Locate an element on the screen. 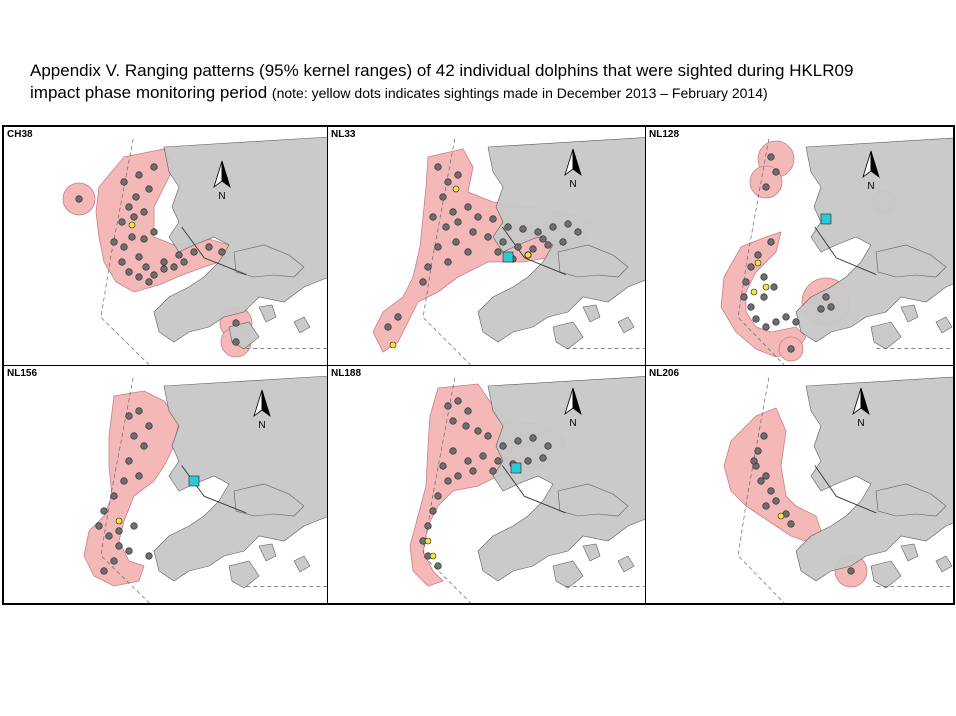 The height and width of the screenshot is (716, 956). map-panel-nl128: N NL128 is located at coordinates (799, 246).